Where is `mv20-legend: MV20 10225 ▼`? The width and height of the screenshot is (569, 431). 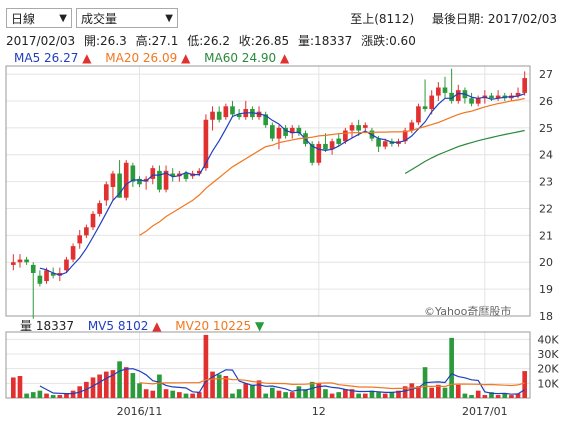 mv20-legend: MV20 10225 ▼ is located at coordinates (220, 326).